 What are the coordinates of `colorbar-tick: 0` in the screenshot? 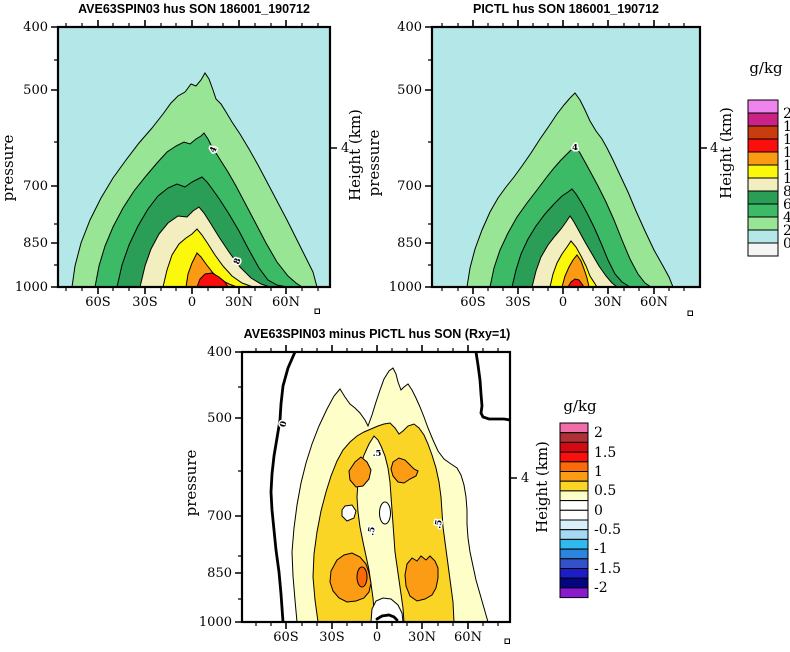 It's located at (598, 511).